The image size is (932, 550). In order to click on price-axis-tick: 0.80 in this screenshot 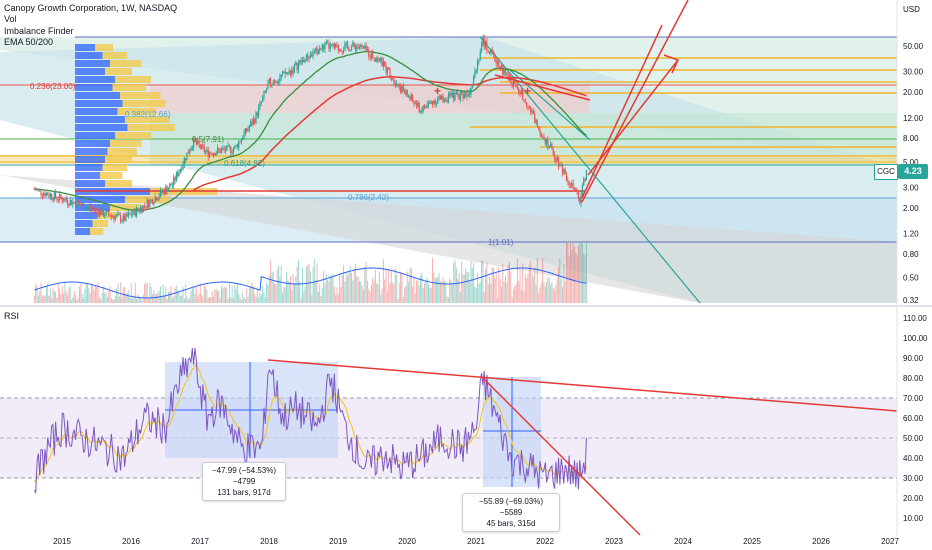, I will do `click(911, 254)`.